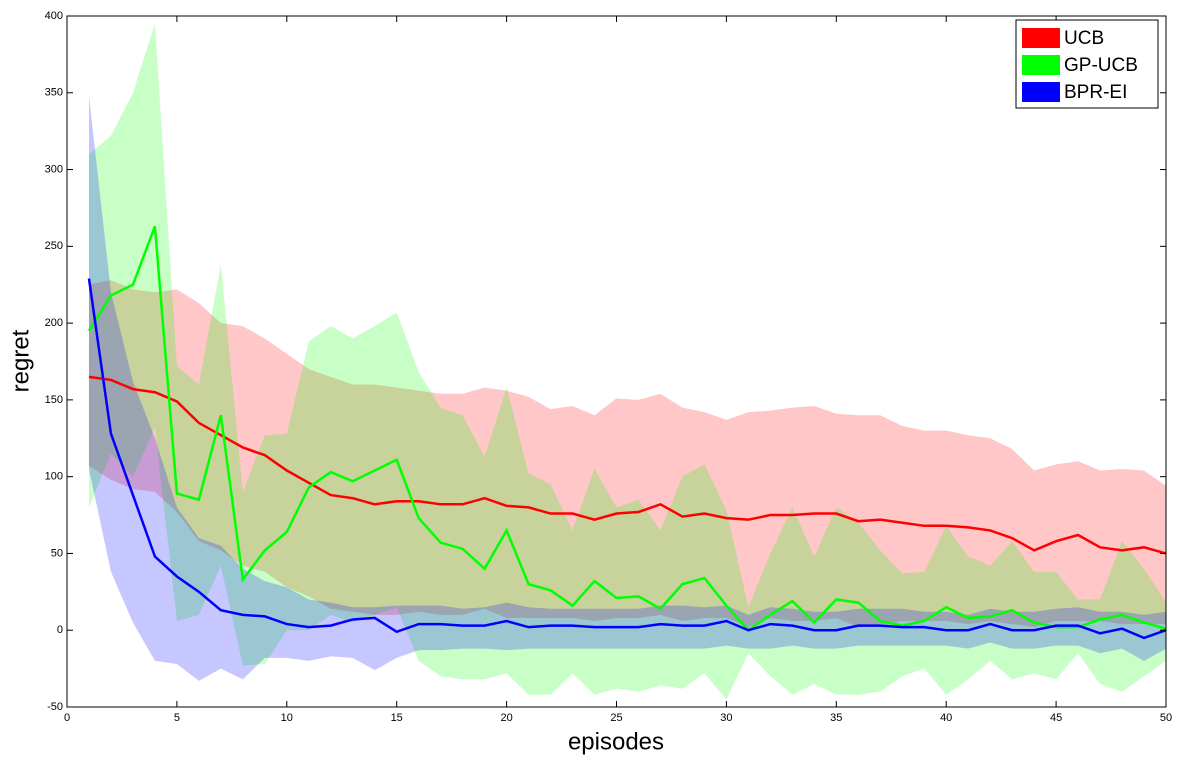 The height and width of the screenshot is (764, 1185). Describe the element at coordinates (60, 630) in the screenshot. I see `y-tick-label: 0` at that location.